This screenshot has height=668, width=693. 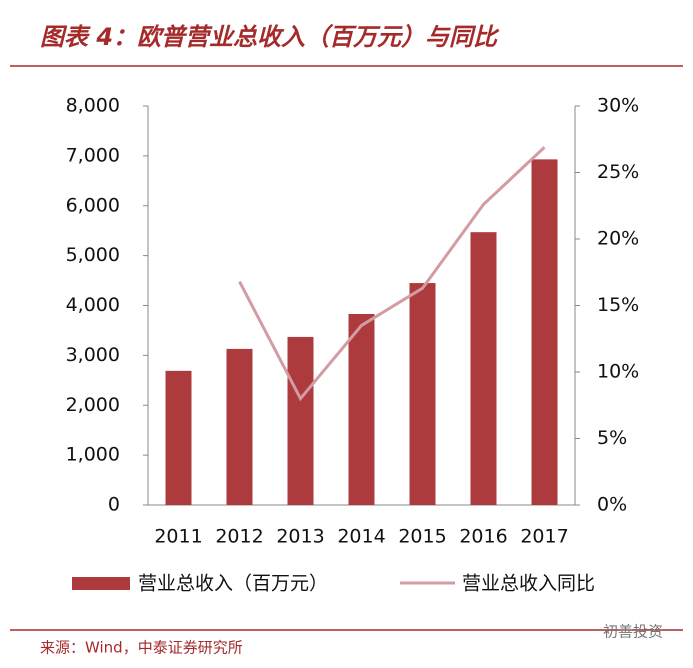 I want to click on y2-tick-label: 10%, so click(x=618, y=372).